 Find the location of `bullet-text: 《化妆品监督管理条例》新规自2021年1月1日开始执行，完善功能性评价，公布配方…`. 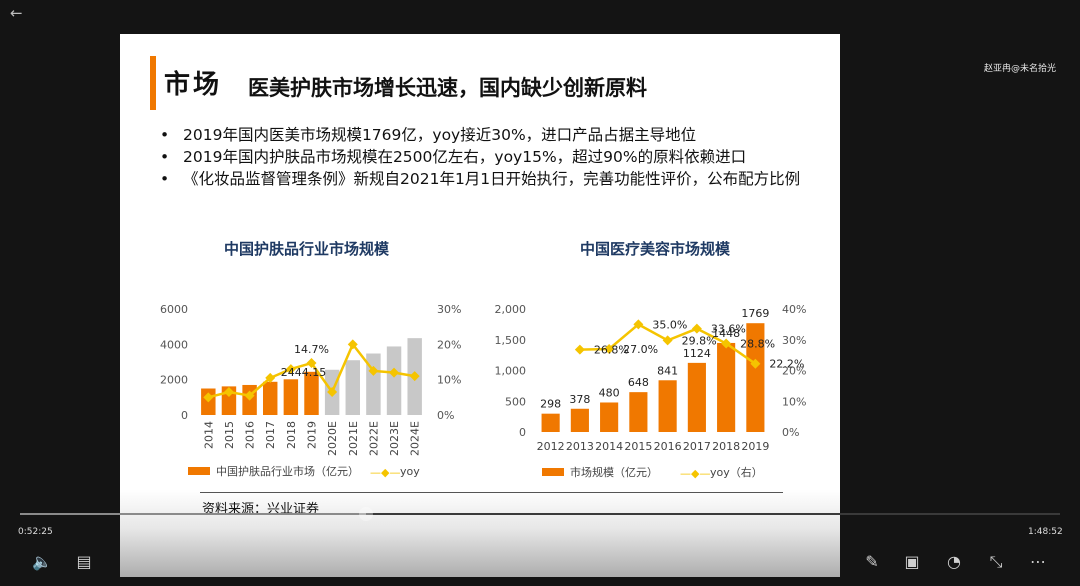

bullet-text: 《化妆品监督管理条例》新规自2021年1月1日开始执行，完善功能性评价，公布配方… is located at coordinates (492, 179).